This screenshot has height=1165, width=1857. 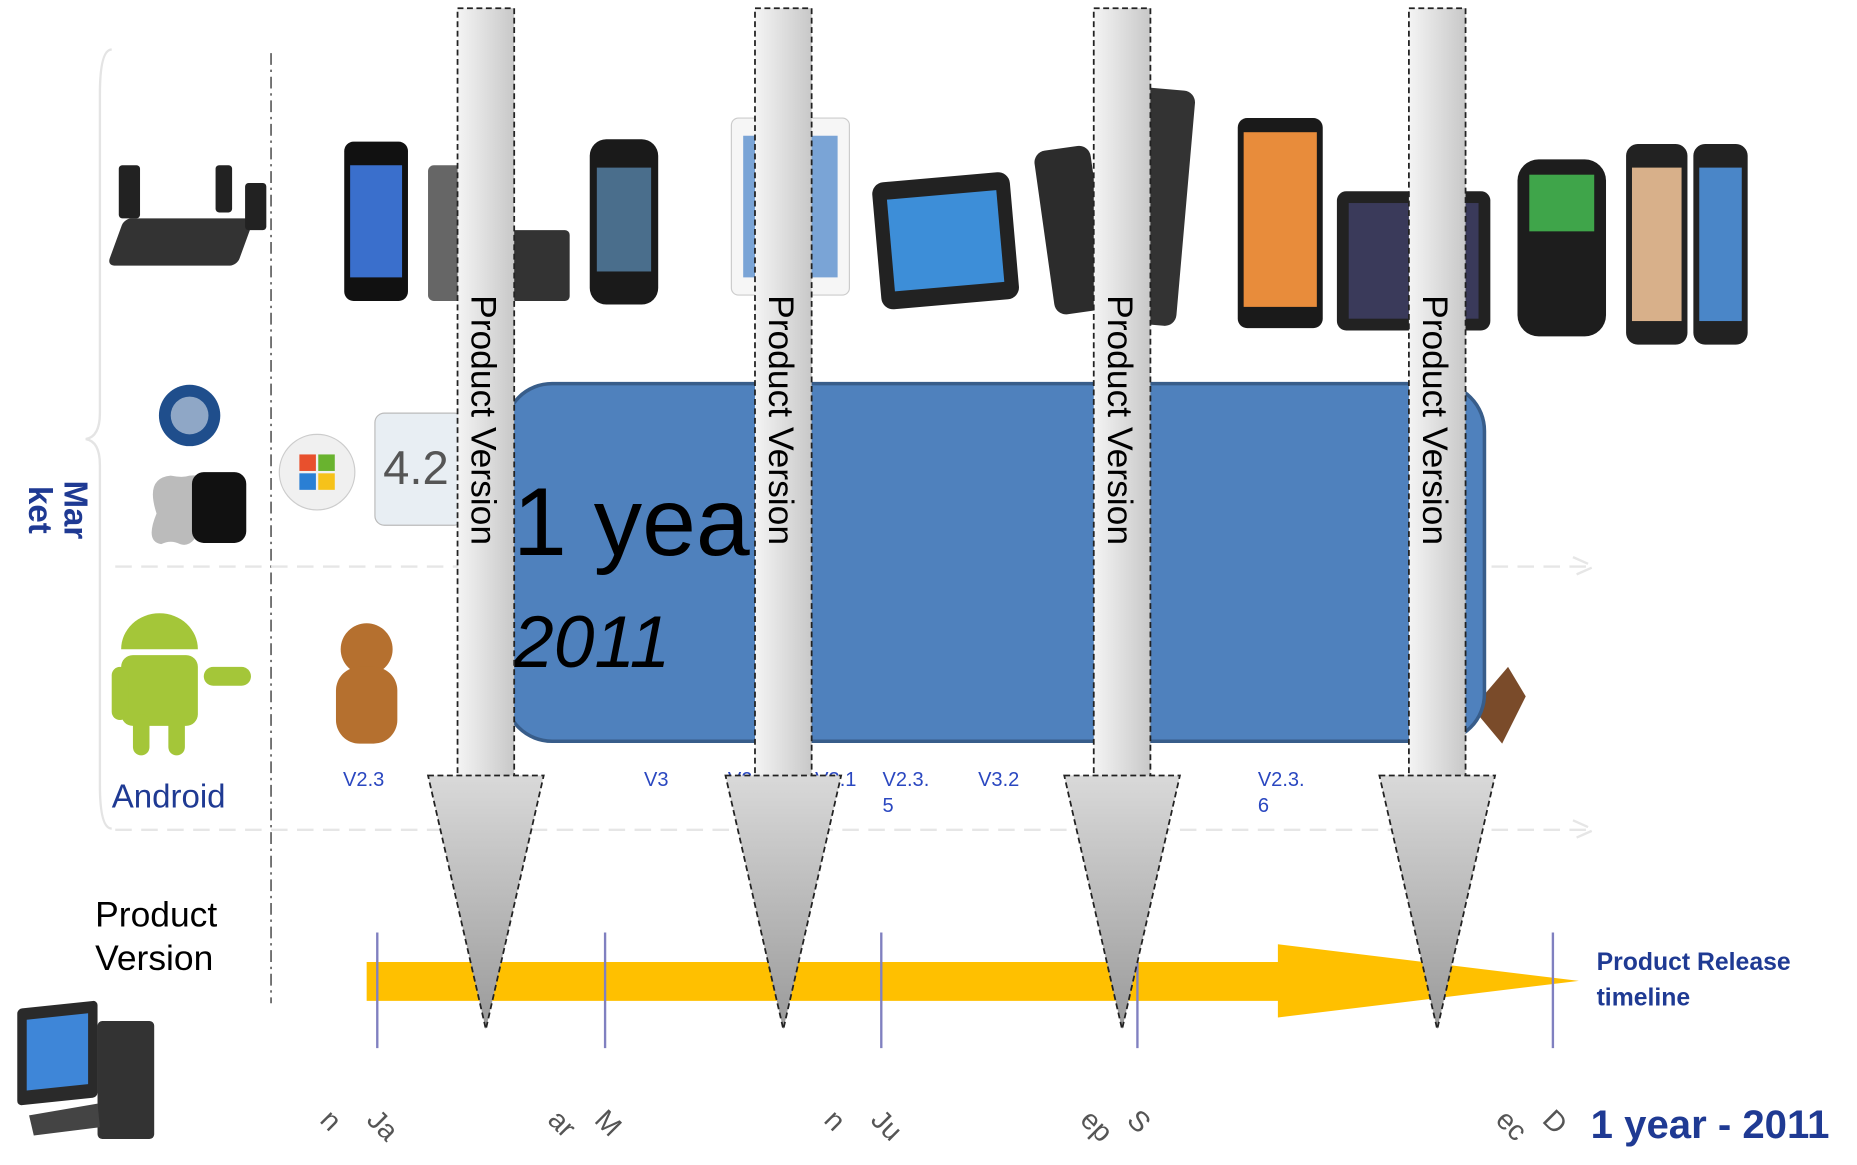 I want to click on timeline-ticks, so click(x=965, y=990).